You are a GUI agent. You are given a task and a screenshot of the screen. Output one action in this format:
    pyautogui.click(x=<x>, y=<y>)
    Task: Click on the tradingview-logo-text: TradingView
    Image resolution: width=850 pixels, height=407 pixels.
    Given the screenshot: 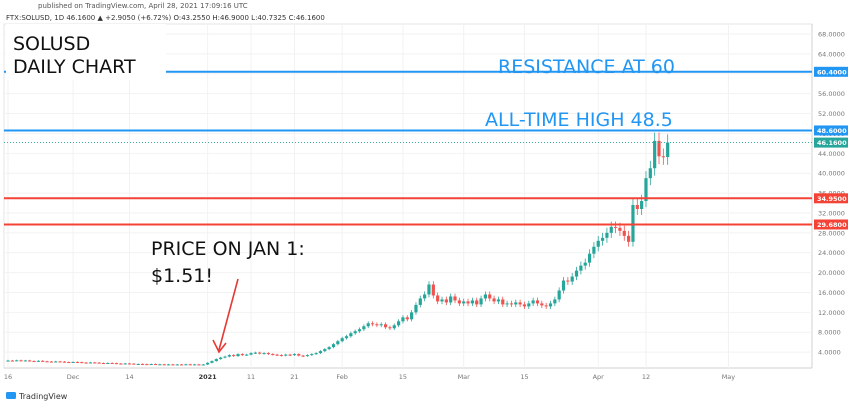 What is the action you would take?
    pyautogui.click(x=43, y=396)
    